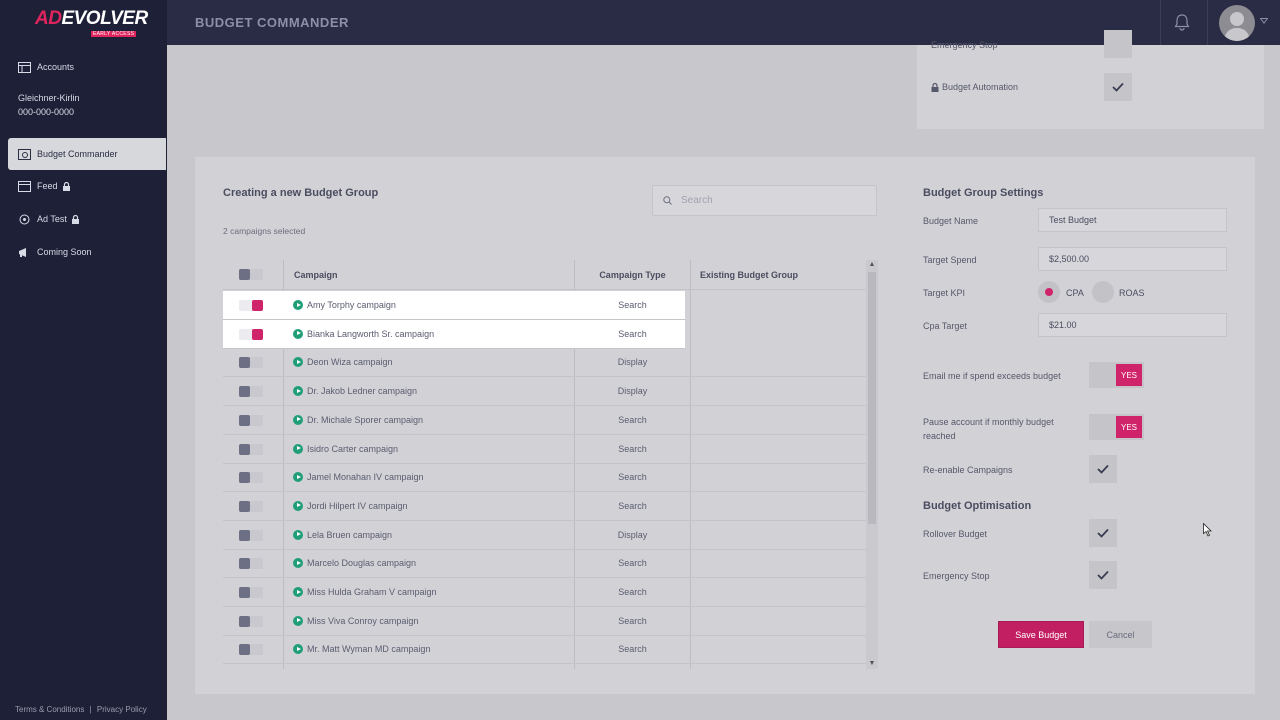 The image size is (1280, 720). I want to click on optimisation-title: Budget Optimisation, so click(977, 506).